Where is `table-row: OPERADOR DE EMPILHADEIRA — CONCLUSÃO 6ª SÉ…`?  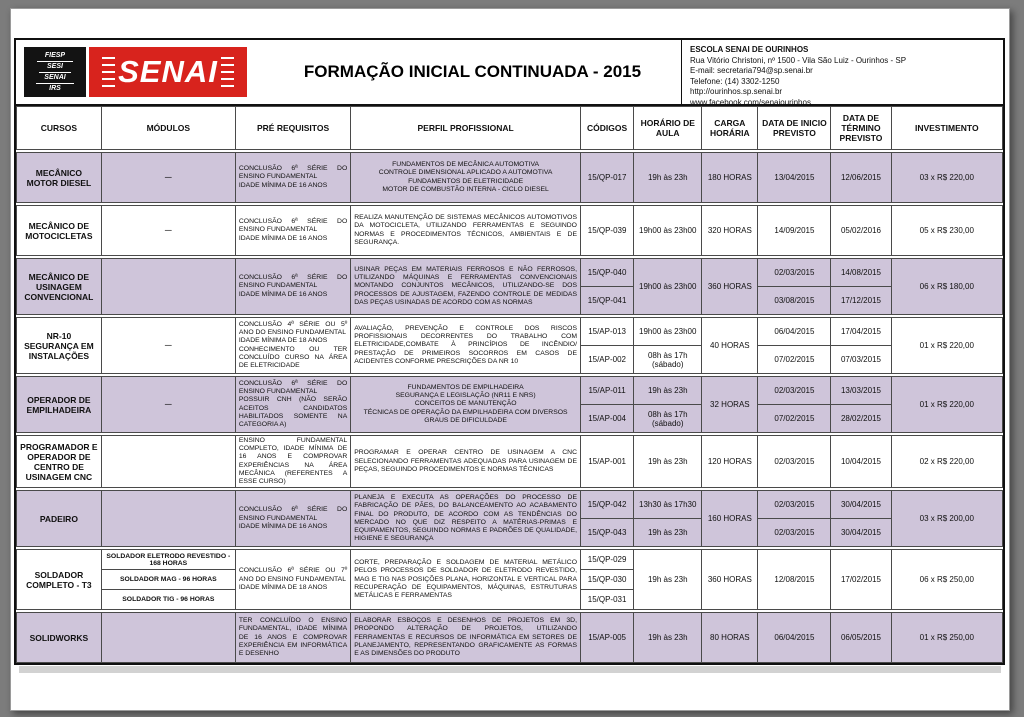
table-row: OPERADOR DE EMPILHADEIRA — CONCLUSÃO 6ª SÉ… is located at coordinates (510, 404).